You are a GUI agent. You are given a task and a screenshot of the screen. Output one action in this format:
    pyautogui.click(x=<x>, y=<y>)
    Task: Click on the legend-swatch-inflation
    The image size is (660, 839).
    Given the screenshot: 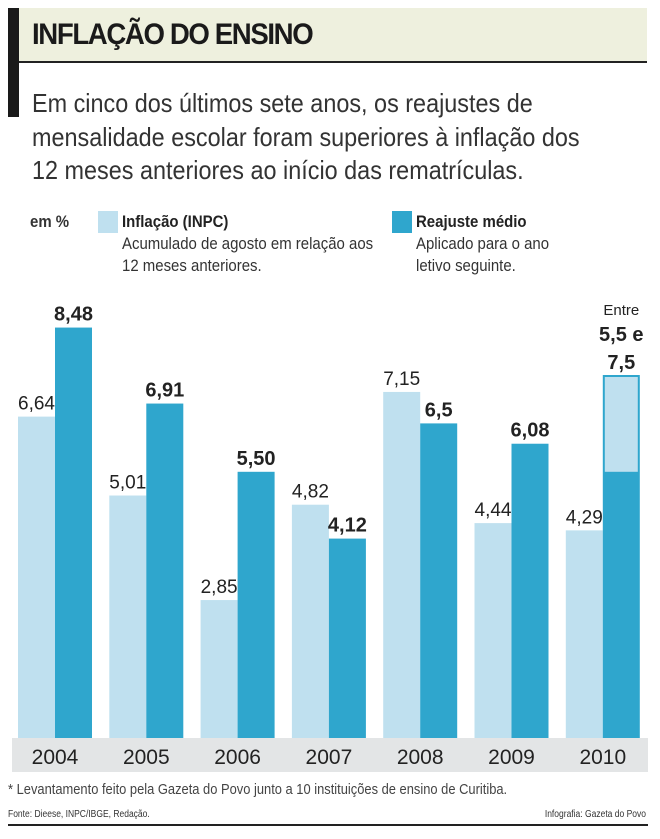 What is the action you would take?
    pyautogui.click(x=108, y=222)
    